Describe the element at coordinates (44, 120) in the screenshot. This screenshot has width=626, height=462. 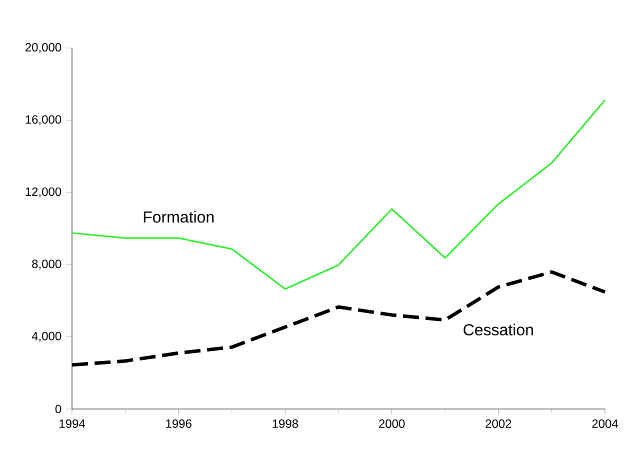
I see `y-tick-label: 16,000` at that location.